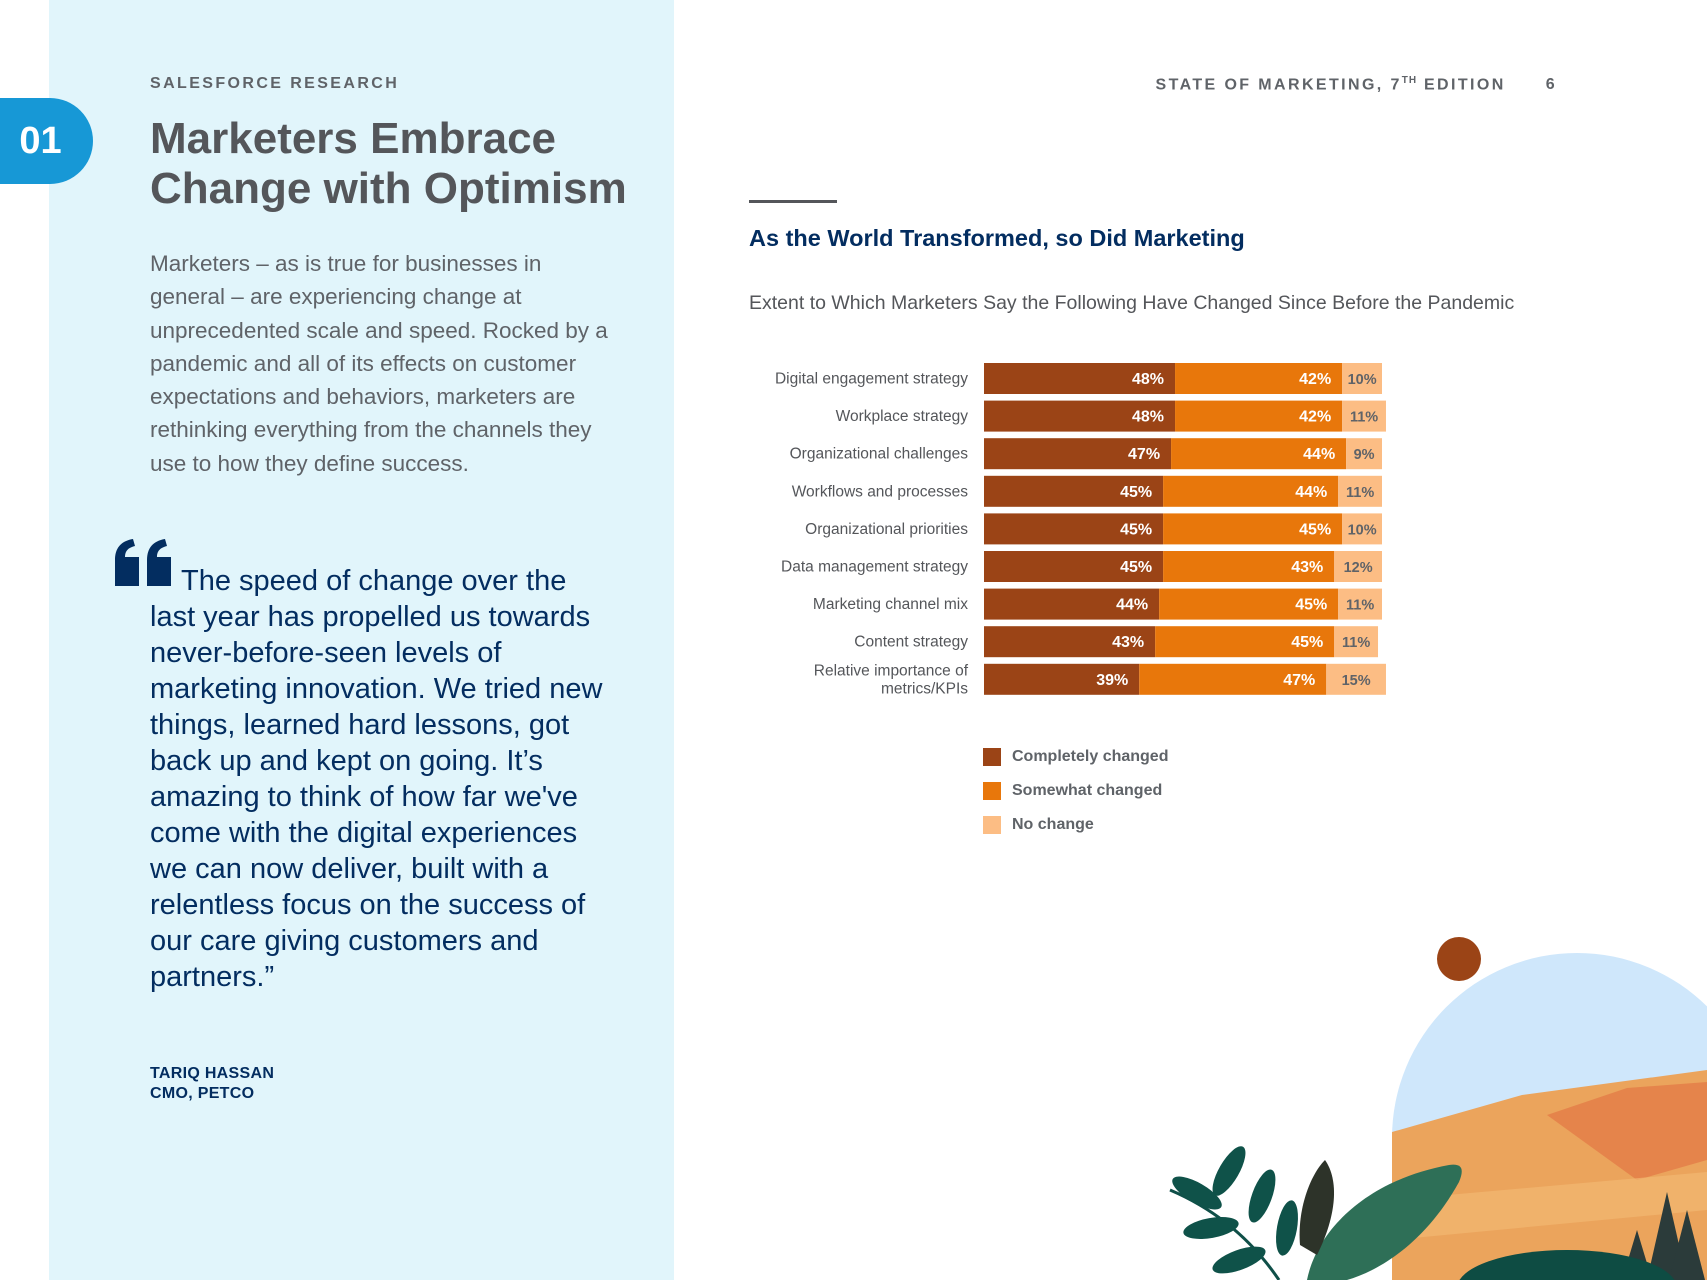 The width and height of the screenshot is (1707, 1280). I want to click on category-label-line: Organizational priorities, so click(886, 529).